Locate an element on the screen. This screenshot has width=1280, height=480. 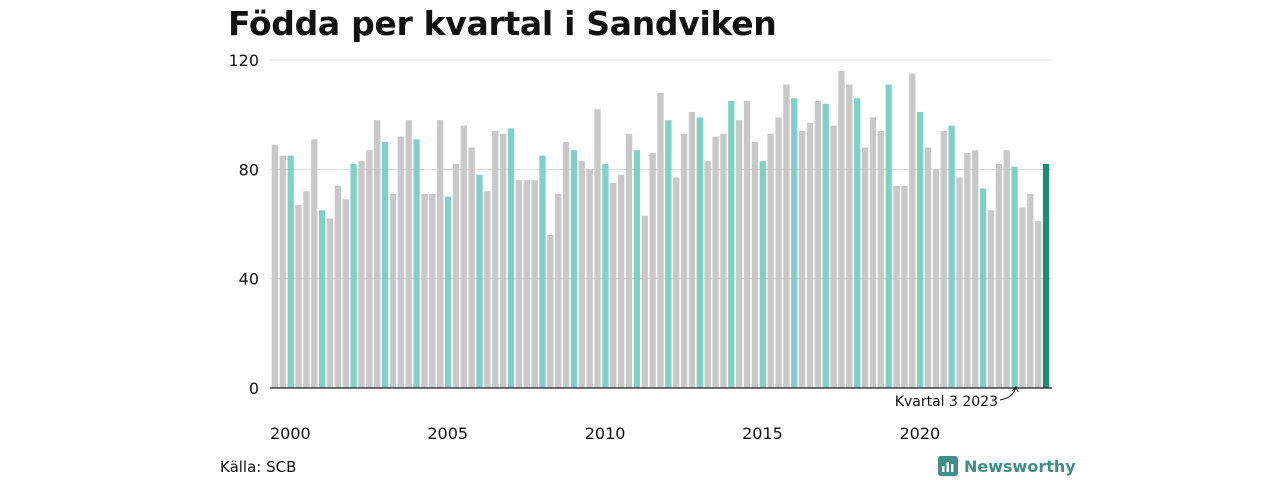
chart-title: Födda per kvartal i Sandviken is located at coordinates (502, 23).